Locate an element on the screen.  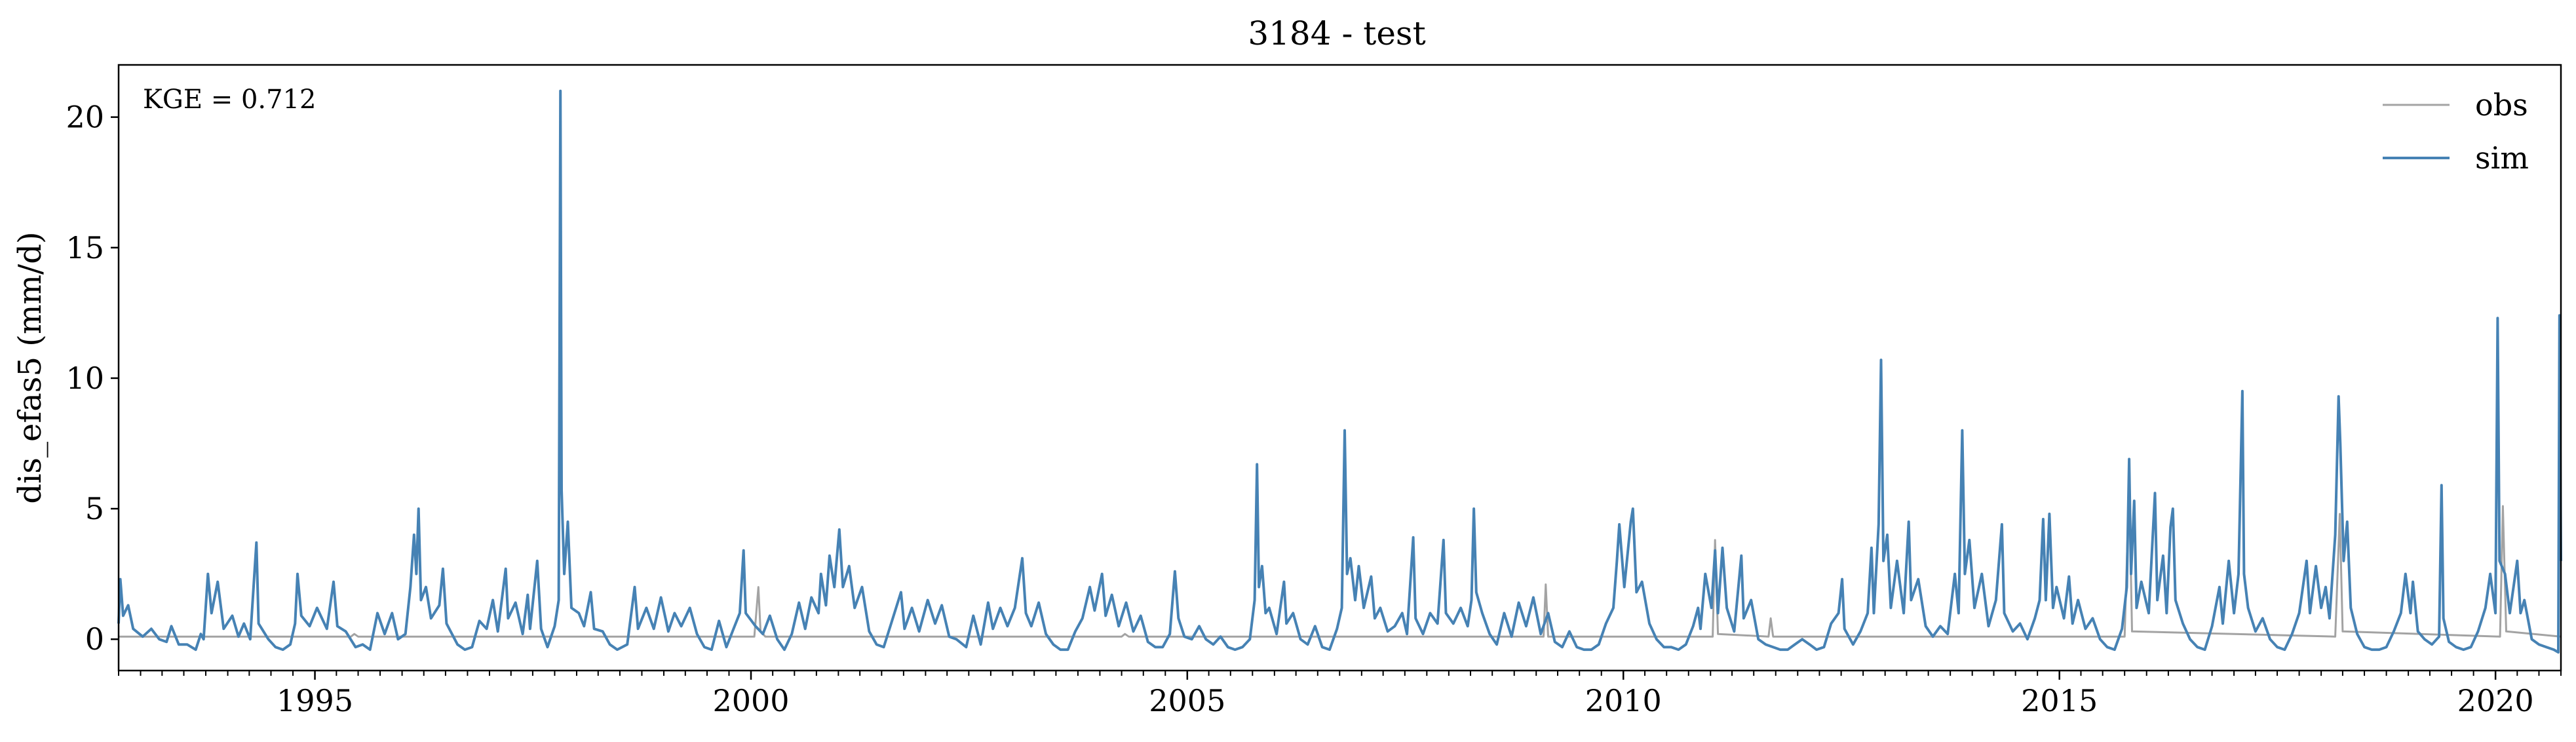
y-axis: 0 5 10 15 20 is located at coordinates (92, 378).